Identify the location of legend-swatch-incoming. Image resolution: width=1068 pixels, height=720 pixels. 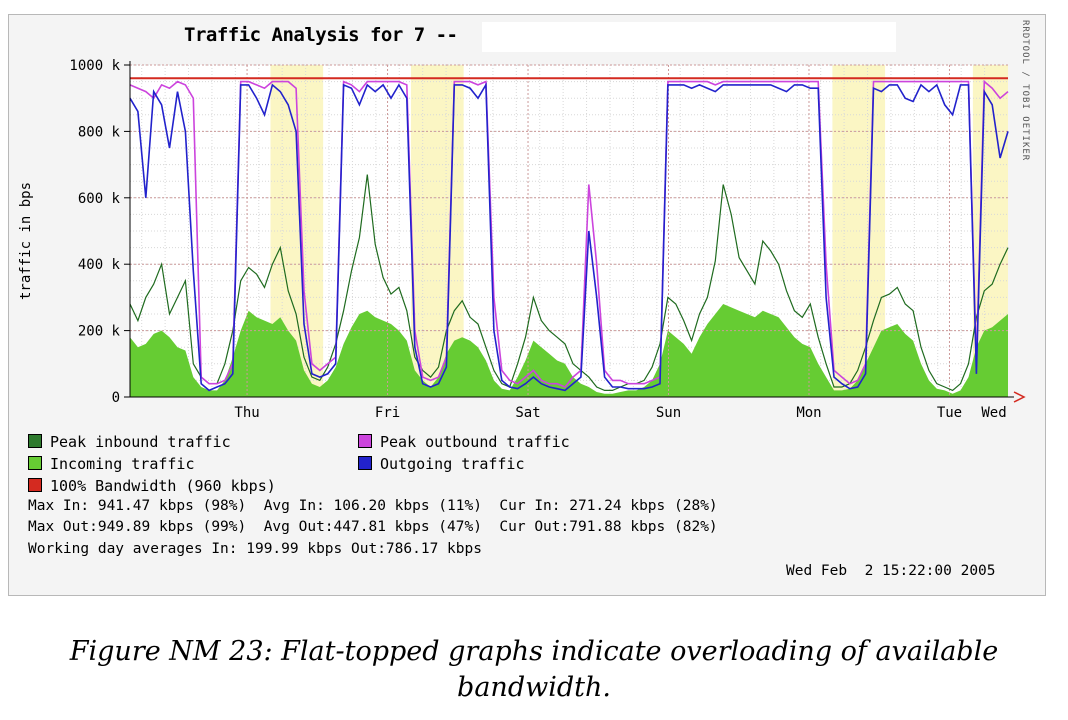
(35, 463).